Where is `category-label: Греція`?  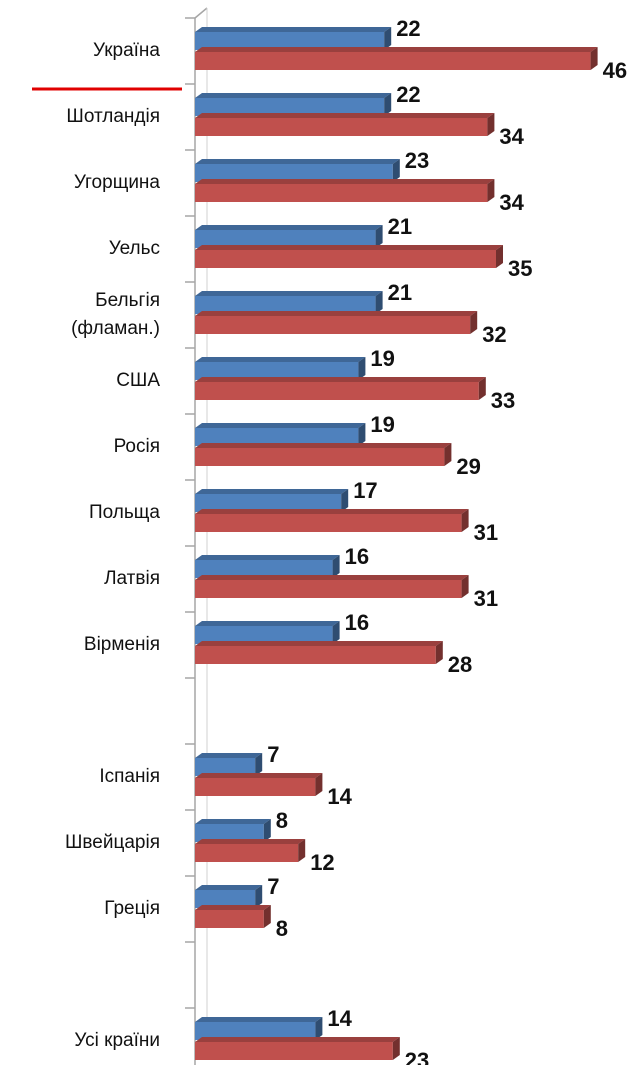 category-label: Греція is located at coordinates (132, 908).